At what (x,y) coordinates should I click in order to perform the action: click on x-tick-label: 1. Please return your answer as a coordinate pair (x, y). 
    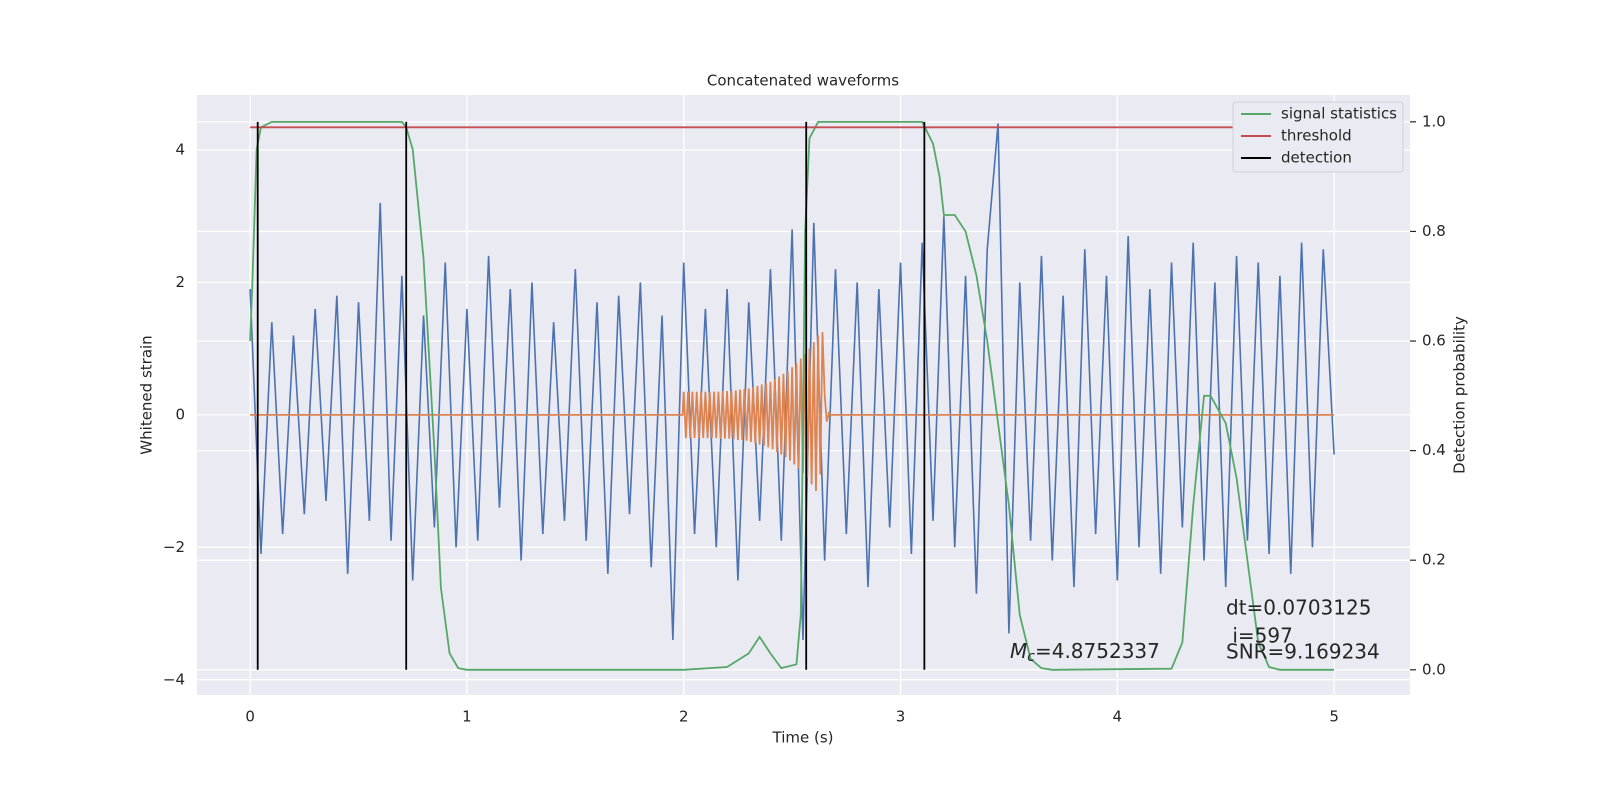
    Looking at the image, I should click on (467, 717).